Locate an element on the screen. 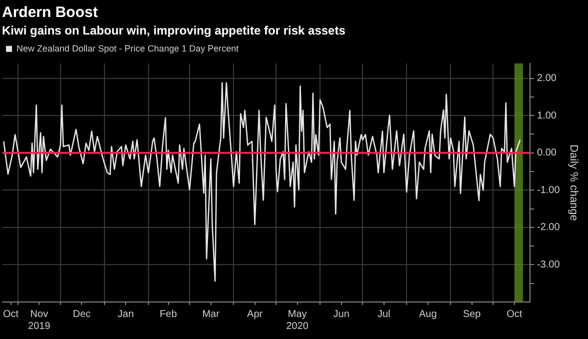 Image resolution: width=588 pixels, height=339 pixels. x-tick-label: Mar is located at coordinates (211, 314).